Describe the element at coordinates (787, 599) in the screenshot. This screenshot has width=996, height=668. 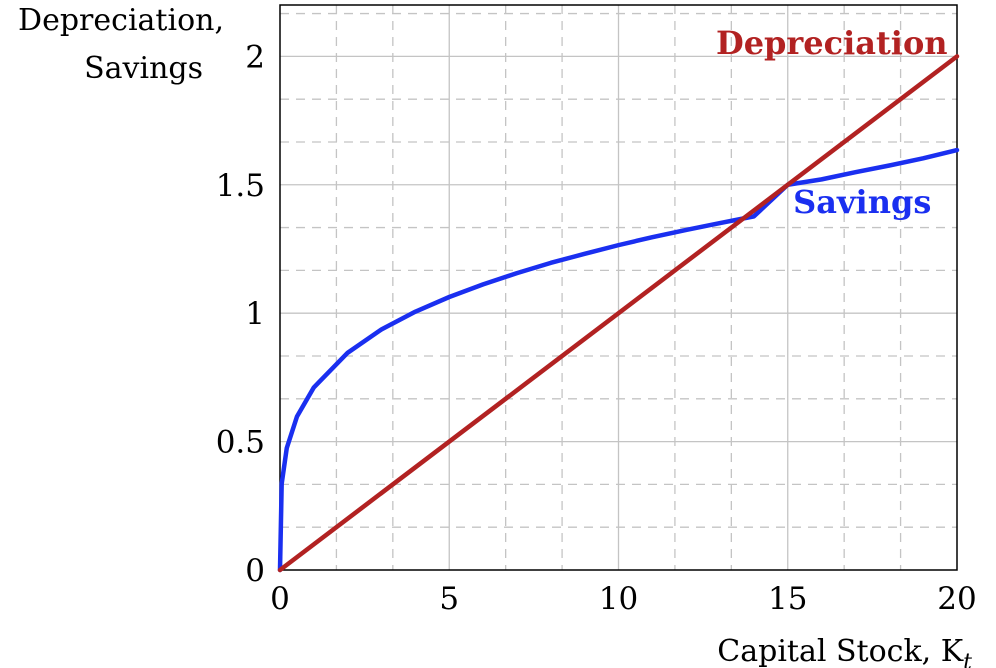
I see `x-tick-label: 15` at that location.